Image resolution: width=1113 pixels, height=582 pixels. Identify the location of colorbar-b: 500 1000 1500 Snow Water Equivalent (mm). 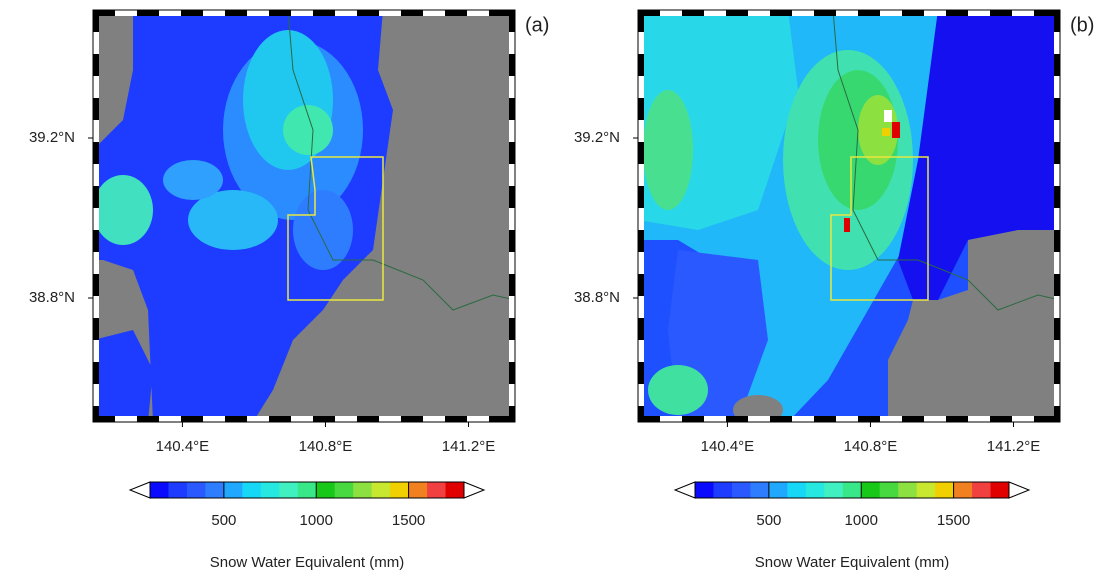
(852, 526).